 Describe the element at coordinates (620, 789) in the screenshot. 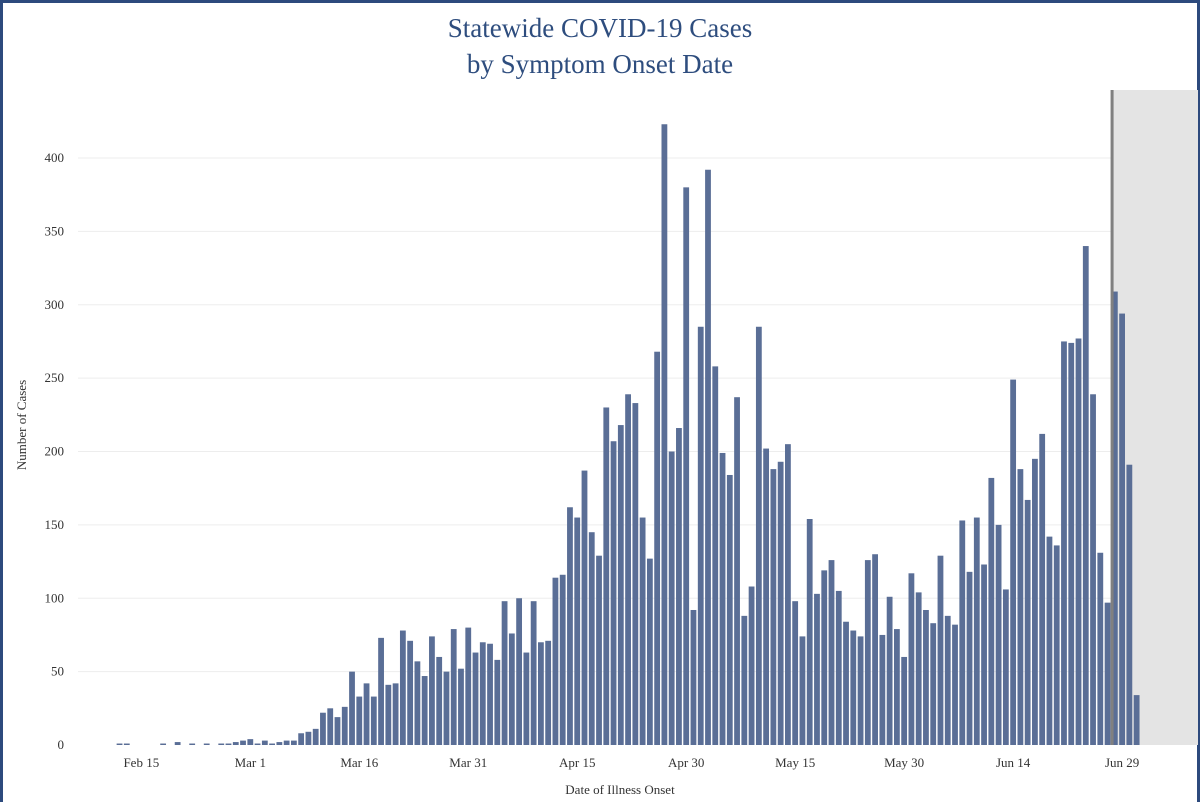

I see `x-axis-label: Date of Illness Onset` at that location.